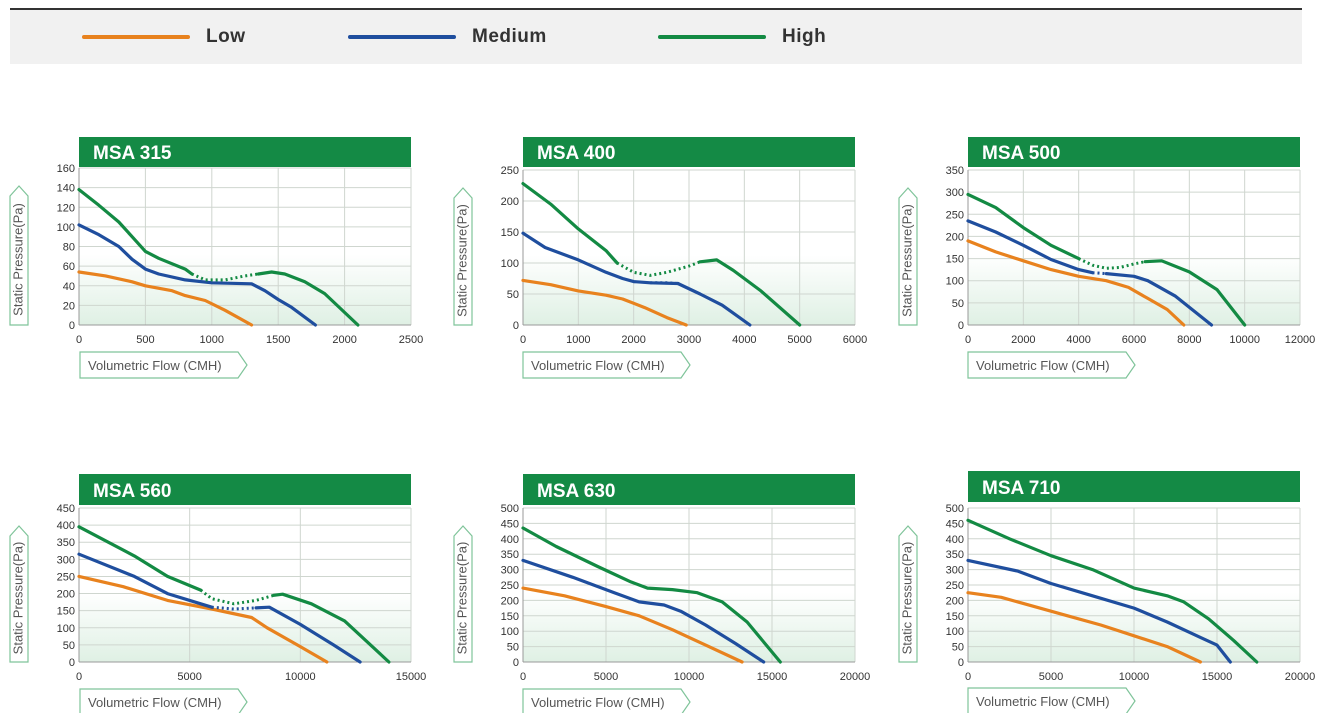 The height and width of the screenshot is (713, 1330). Describe the element at coordinates (278, 340) in the screenshot. I see `x-tick-label: 1500` at that location.